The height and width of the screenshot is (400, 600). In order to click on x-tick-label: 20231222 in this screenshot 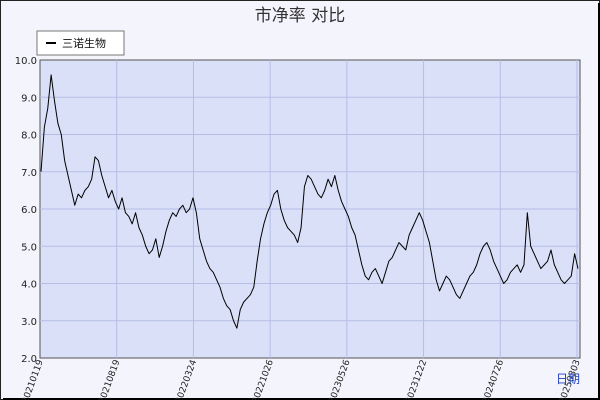, I will do `click(416, 379)`.